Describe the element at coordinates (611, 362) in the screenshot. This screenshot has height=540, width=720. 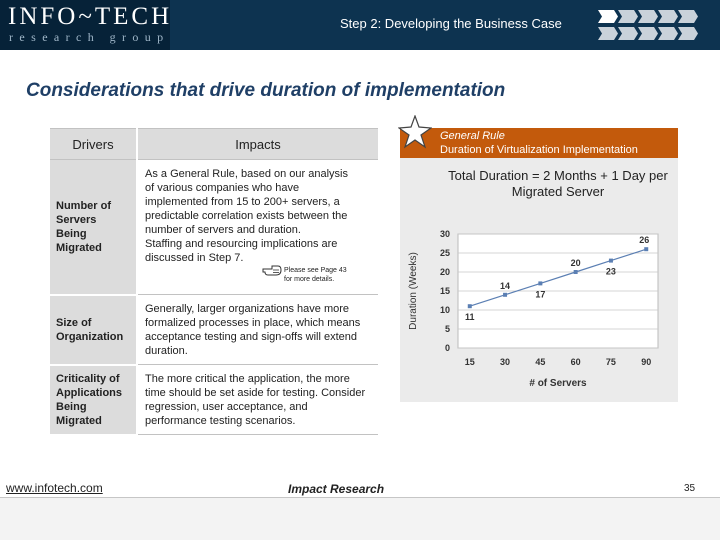
I see `x-tick-label: 75` at that location.